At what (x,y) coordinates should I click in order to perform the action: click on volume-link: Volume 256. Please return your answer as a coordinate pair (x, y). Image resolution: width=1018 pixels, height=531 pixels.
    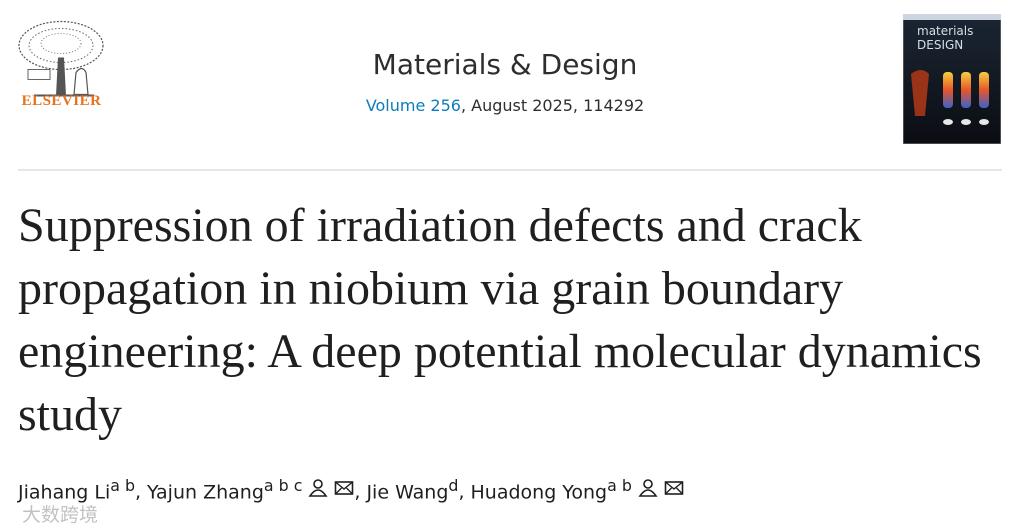
    Looking at the image, I should click on (413, 105).